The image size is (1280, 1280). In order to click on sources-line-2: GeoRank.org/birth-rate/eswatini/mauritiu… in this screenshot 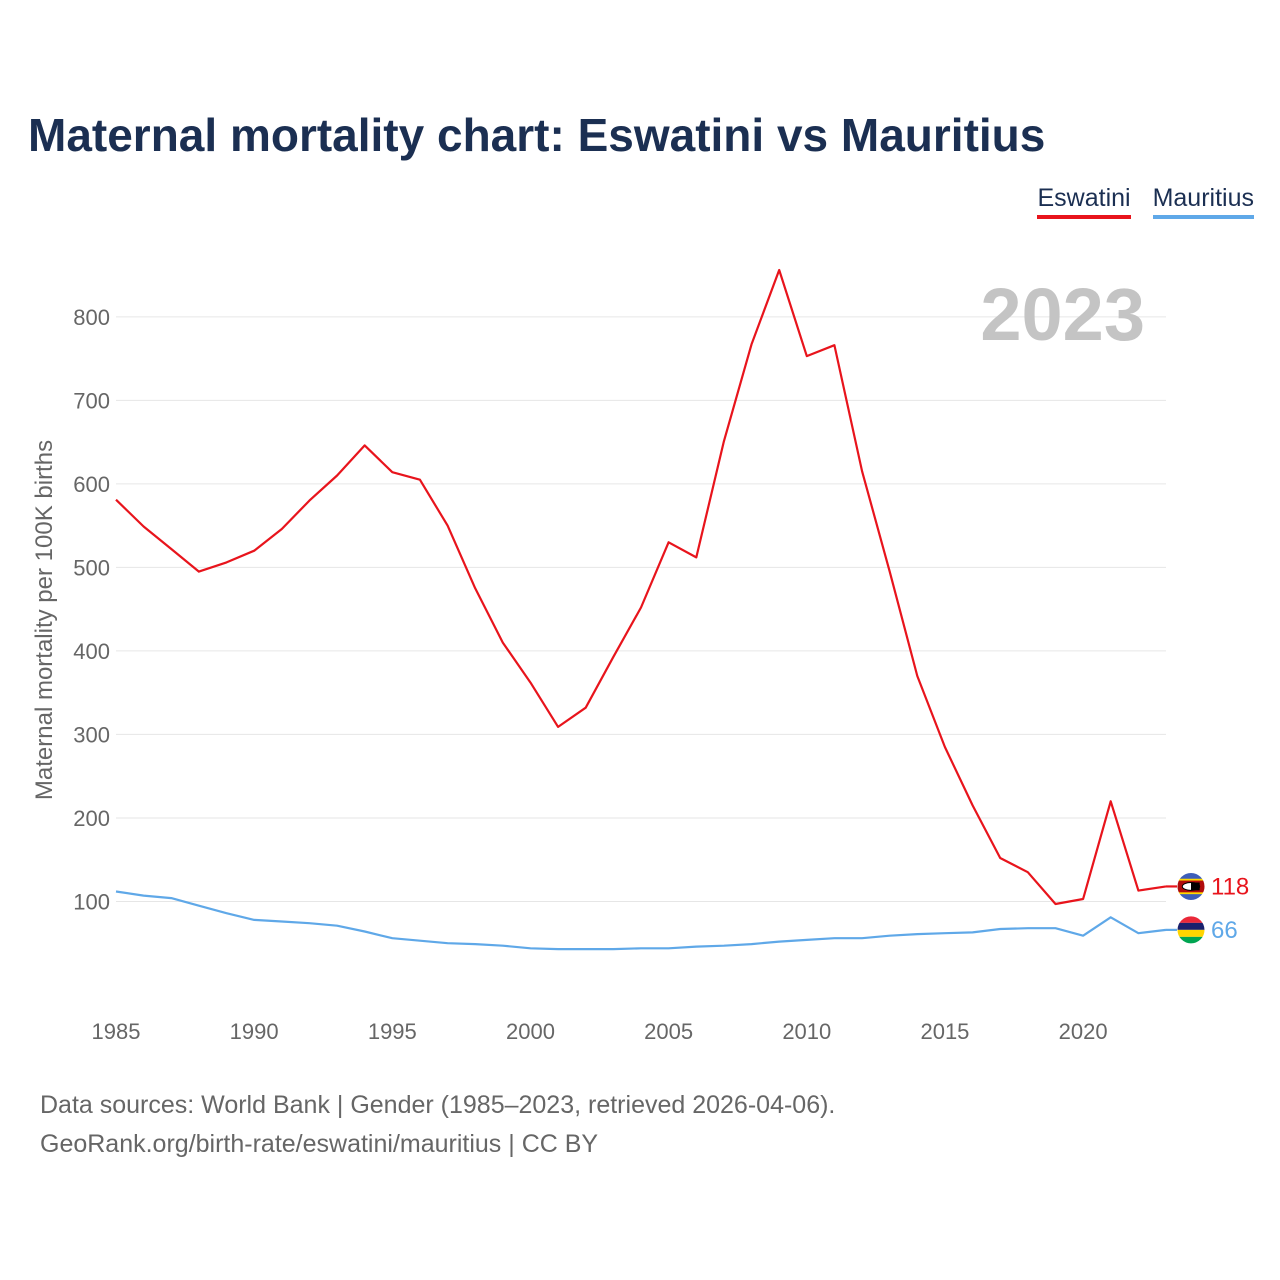, I will do `click(319, 1144)`.